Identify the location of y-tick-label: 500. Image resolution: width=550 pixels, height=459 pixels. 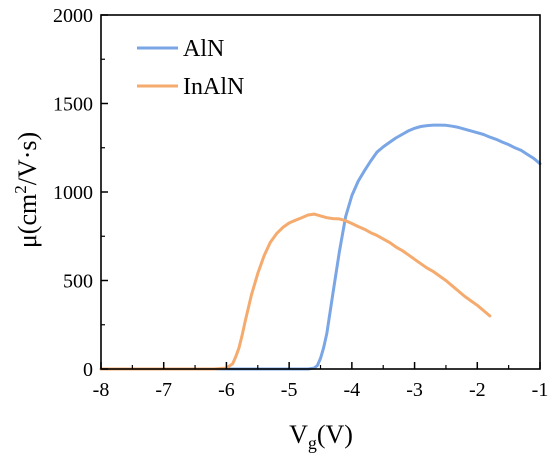
(78, 282).